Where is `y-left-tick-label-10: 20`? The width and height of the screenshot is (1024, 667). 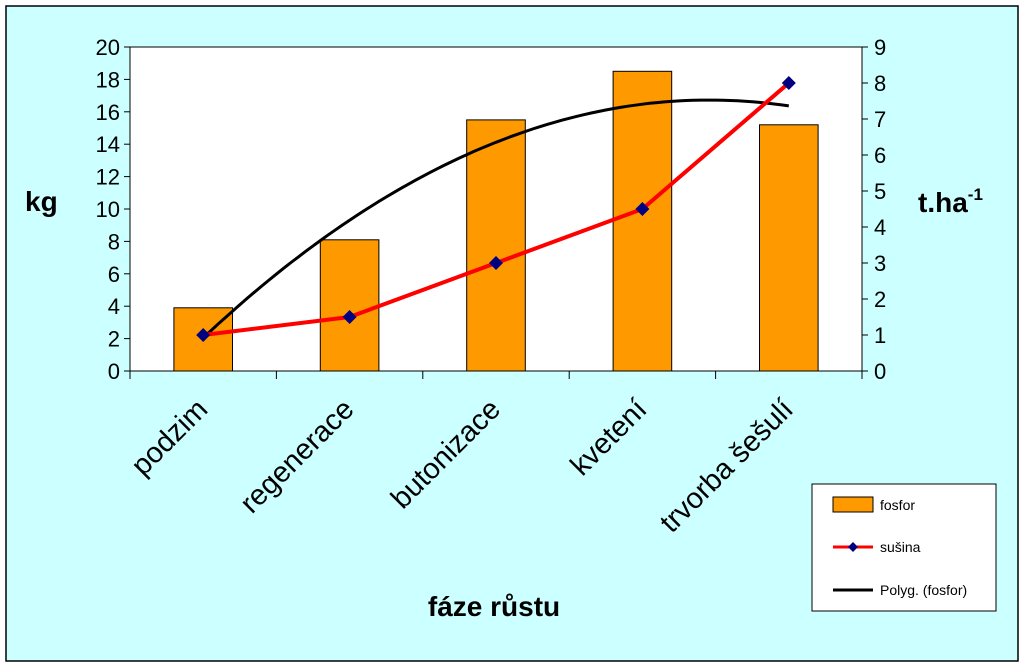 y-left-tick-label-10: 20 is located at coordinates (108, 47).